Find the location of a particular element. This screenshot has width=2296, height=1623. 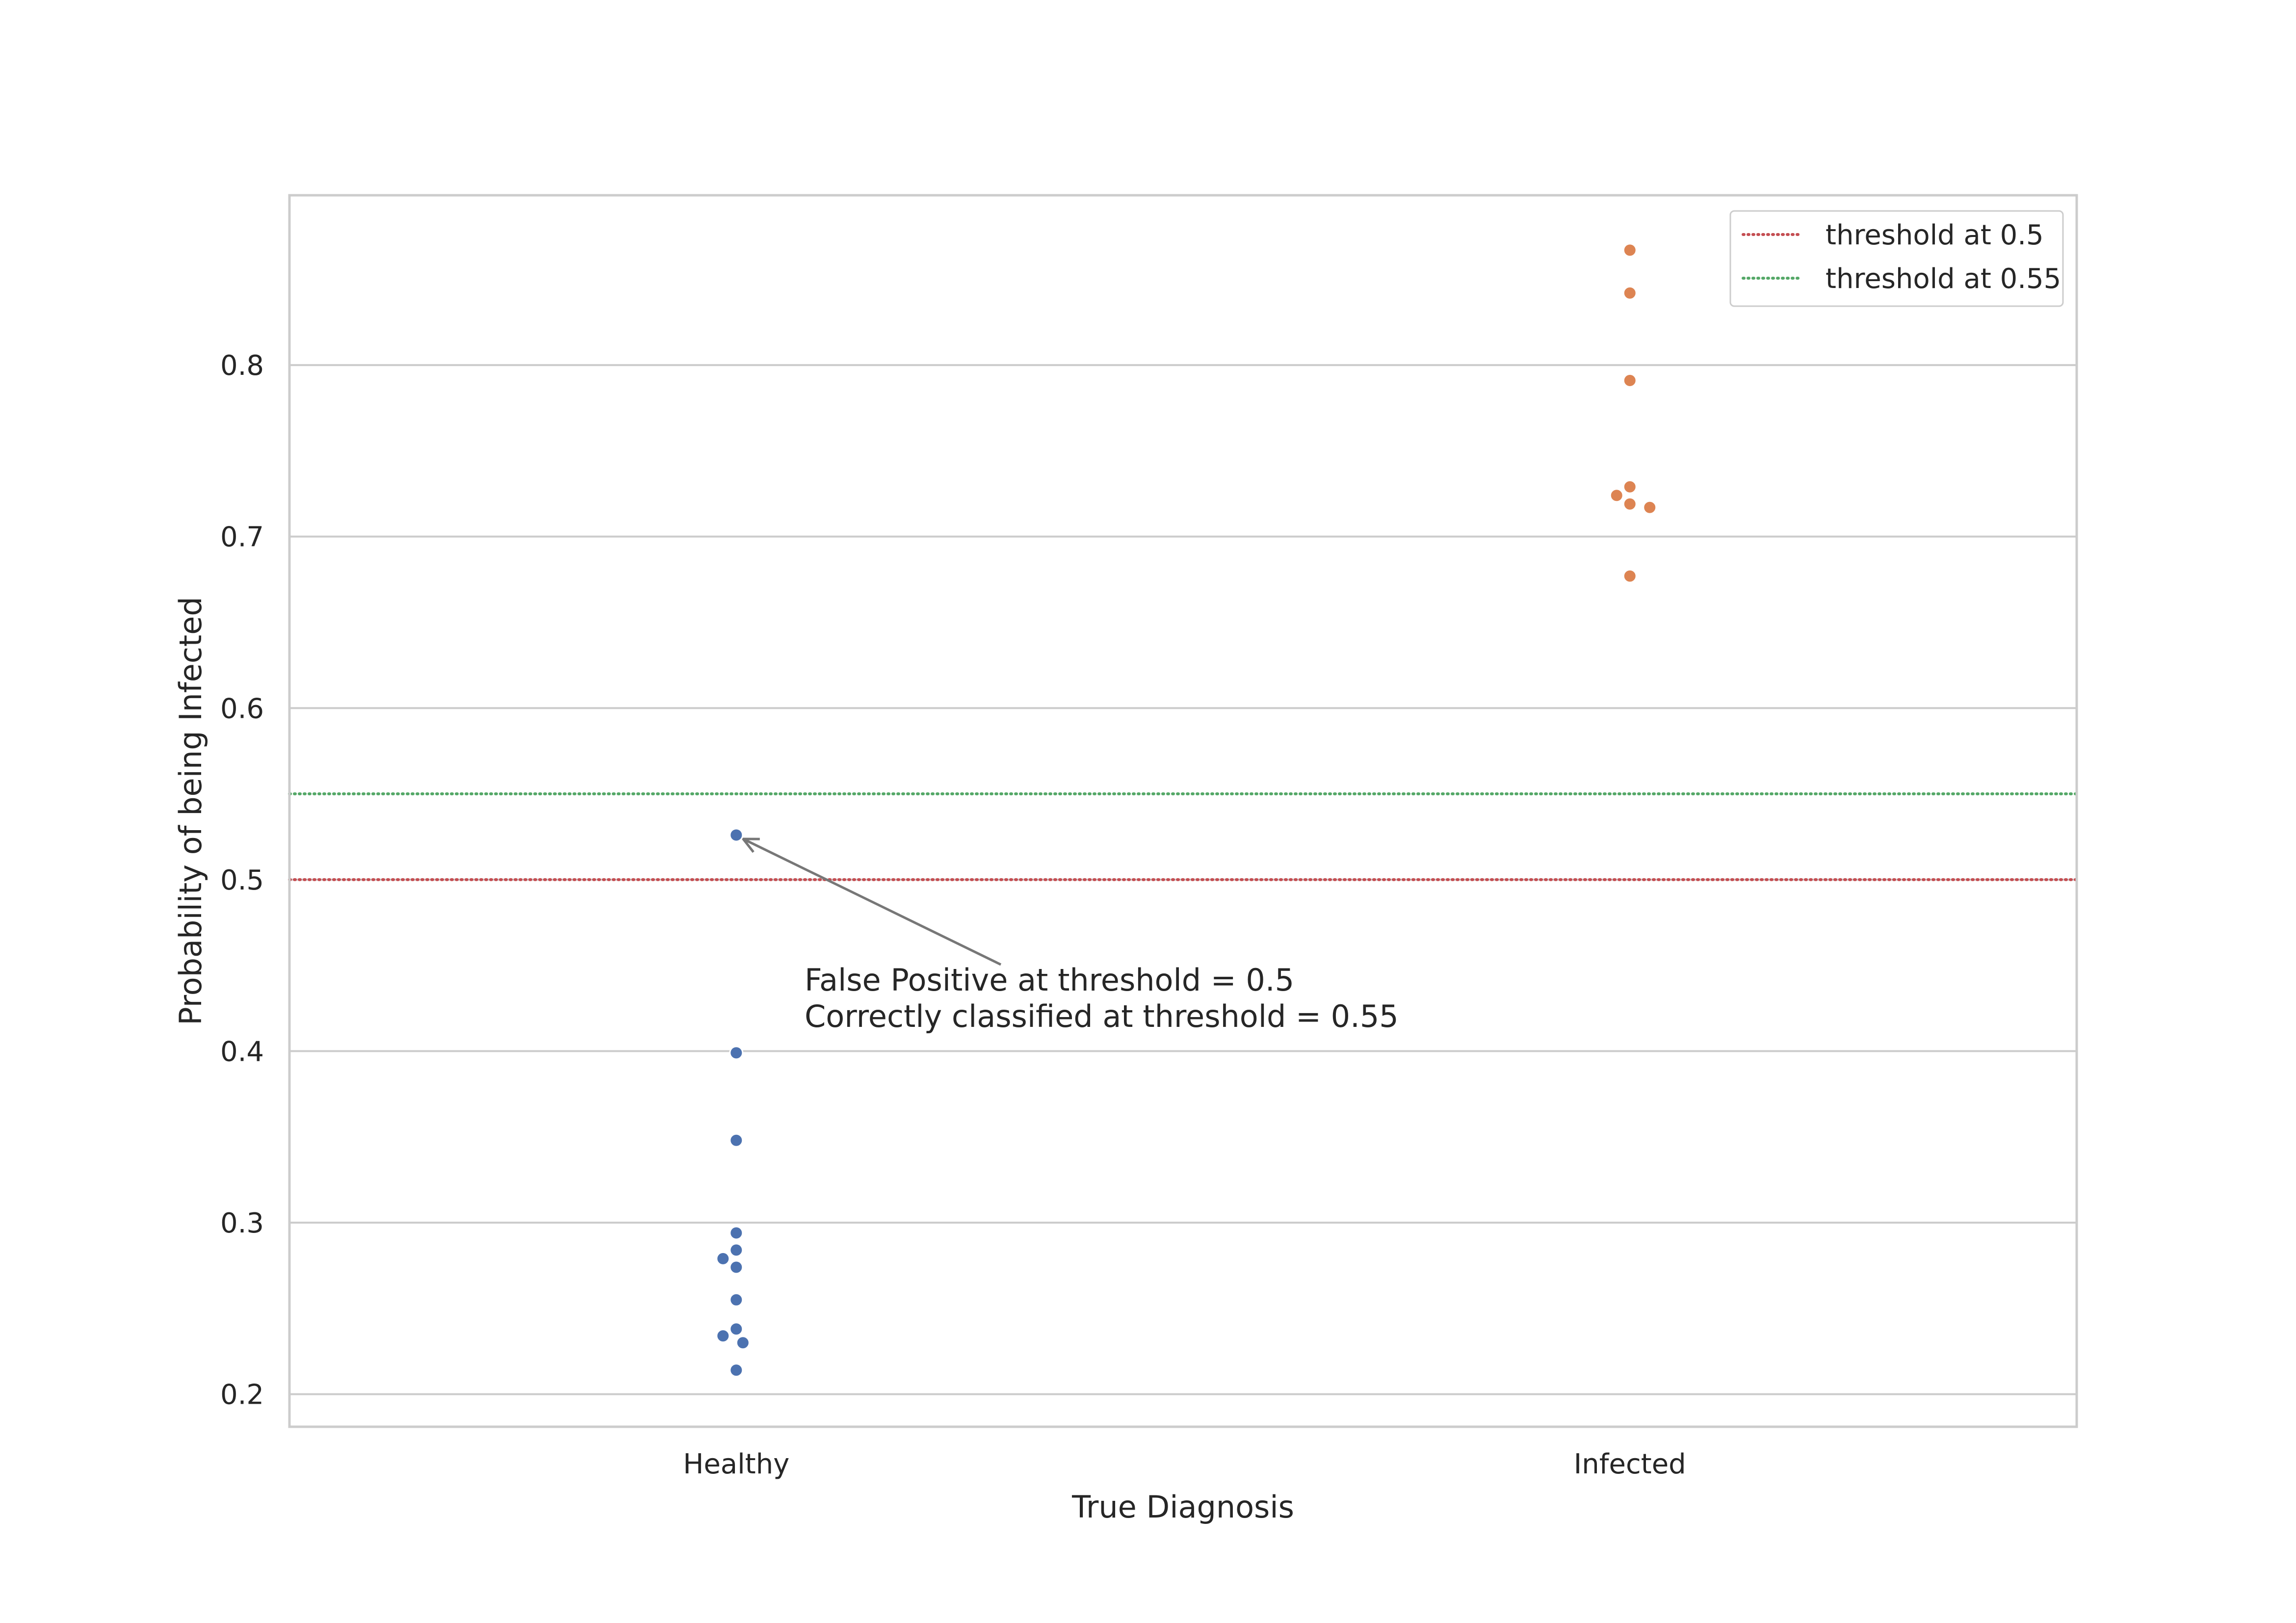

y-tick-labels: 0.2 0.3 0.4 0.5 0.6 0.7 0.8 is located at coordinates (242, 880).